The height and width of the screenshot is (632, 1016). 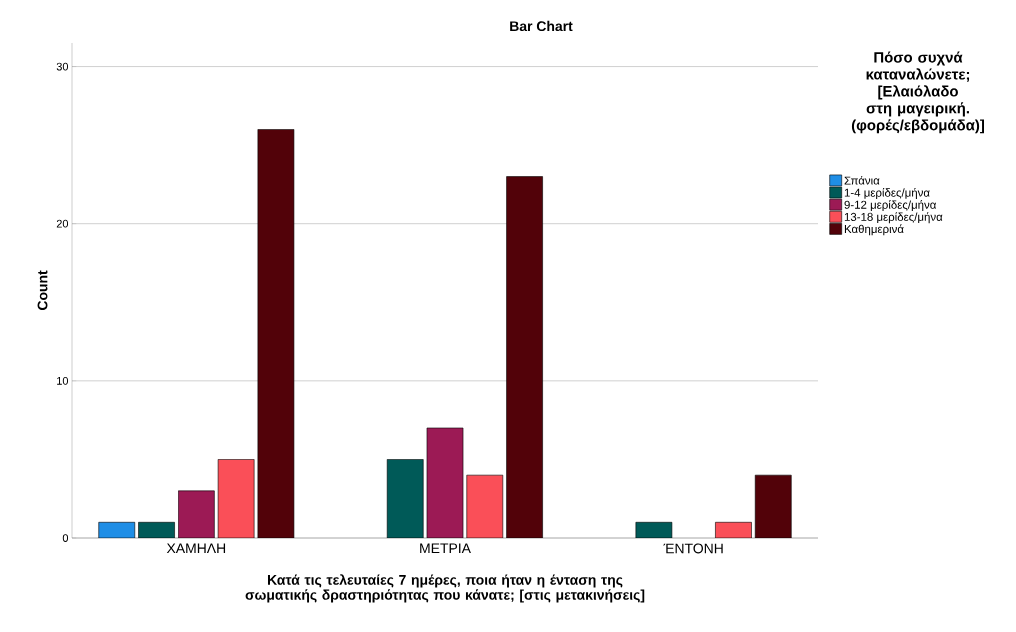 What do you see at coordinates (893, 218) in the screenshot?
I see `legend-label: 13-18 μερίδες/μήνα` at bounding box center [893, 218].